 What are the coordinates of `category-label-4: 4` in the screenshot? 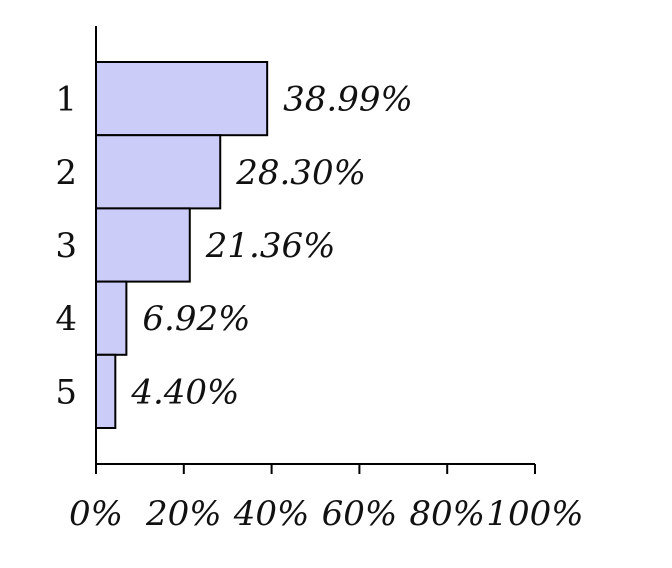 It's located at (66, 319).